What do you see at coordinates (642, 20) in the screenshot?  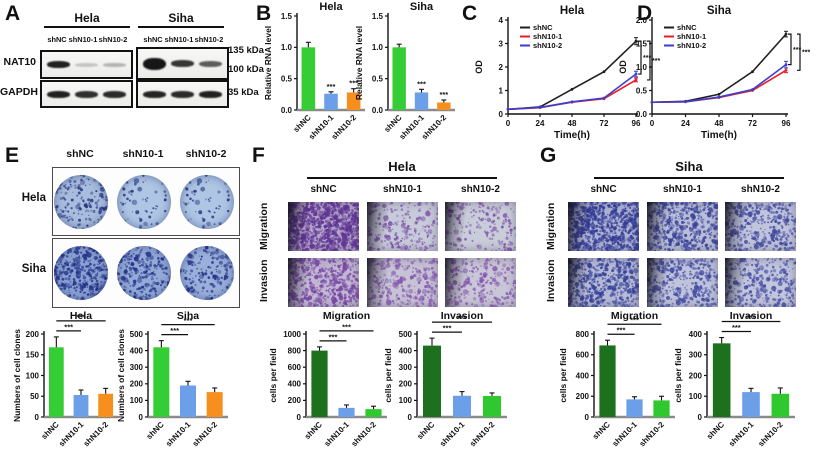 I see `svg-text: 2.0` at bounding box center [642, 20].